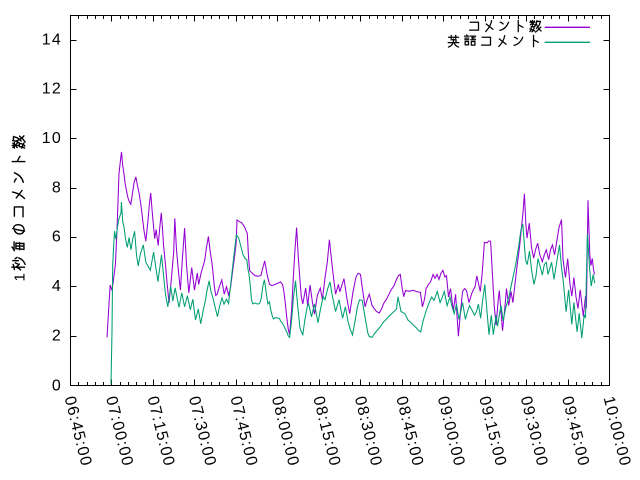 Image resolution: width=640 pixels, height=480 pixels. Describe the element at coordinates (57, 385) in the screenshot. I see `svg-text: 0` at that location.